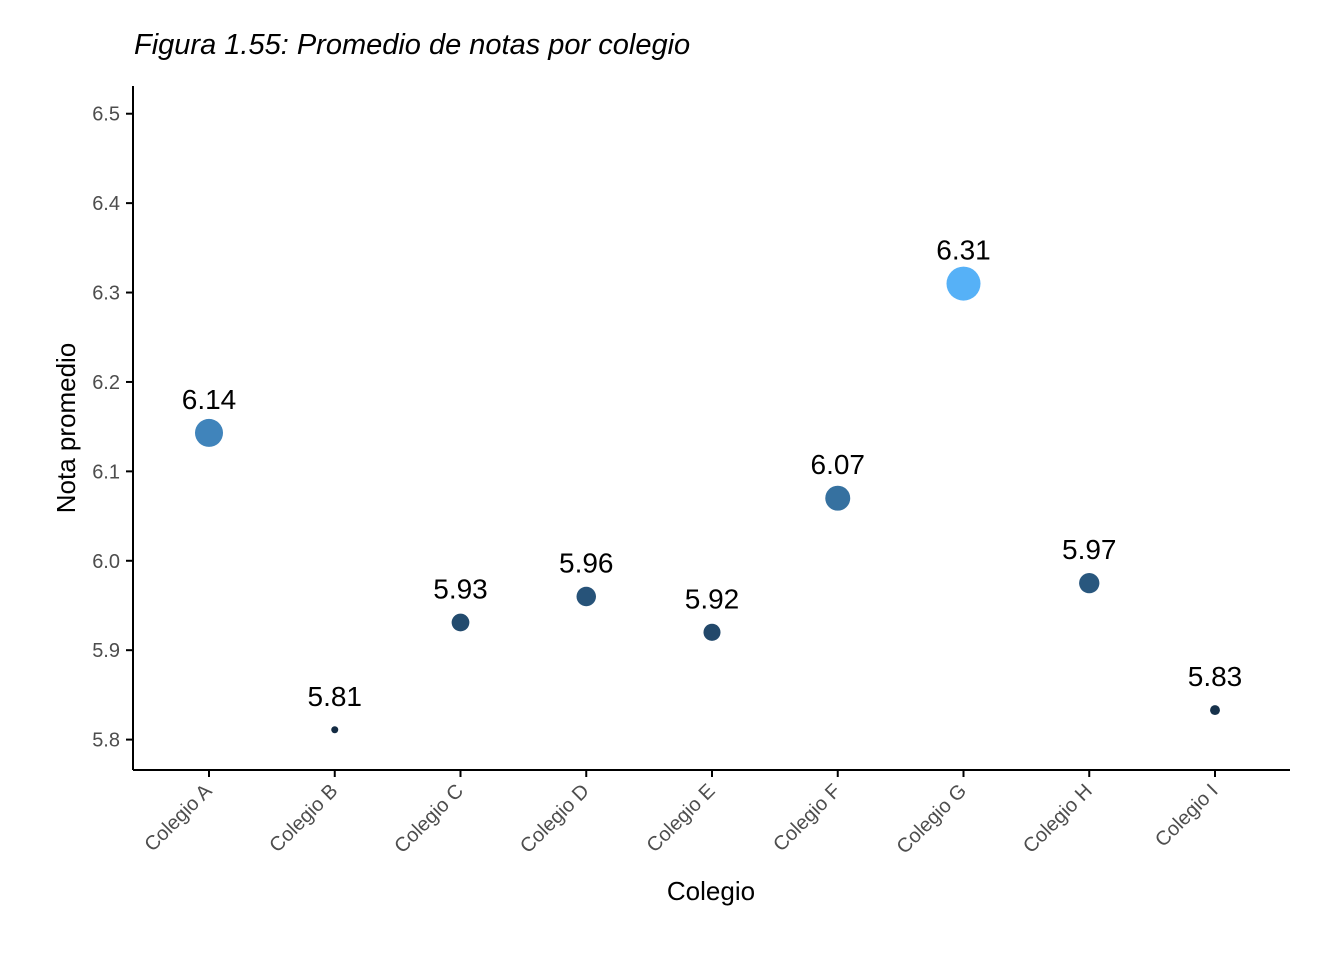  Describe the element at coordinates (113, 428) in the screenshot. I see `y-axis: 5.8 5.9 6.0 6.1 6.2 6.3 6.4 6.5` at that location.